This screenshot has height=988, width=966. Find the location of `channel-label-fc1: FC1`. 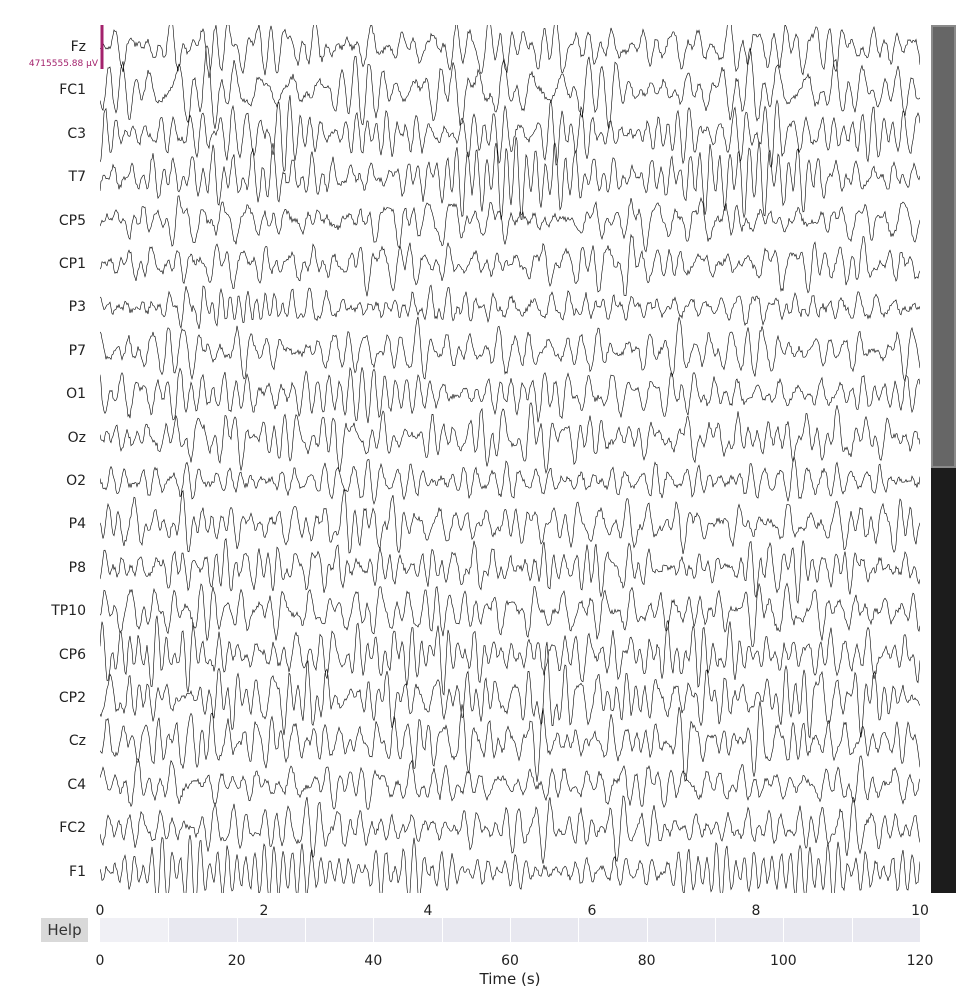

channel-label-fc1: FC1 is located at coordinates (72, 90).